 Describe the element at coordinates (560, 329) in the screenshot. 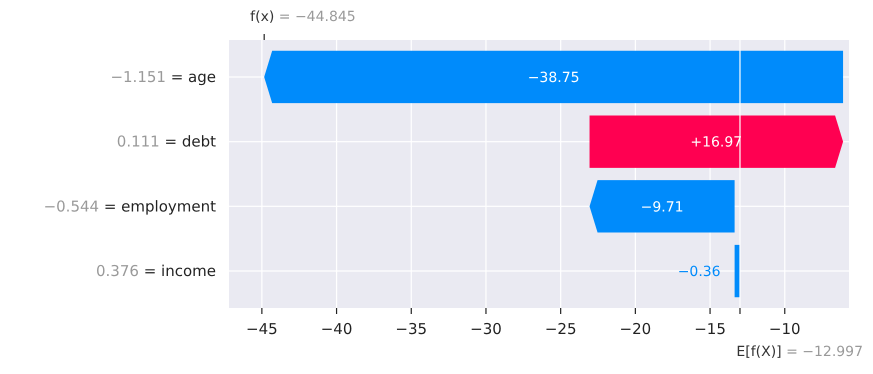

I see `x-tick-label: −25` at that location.